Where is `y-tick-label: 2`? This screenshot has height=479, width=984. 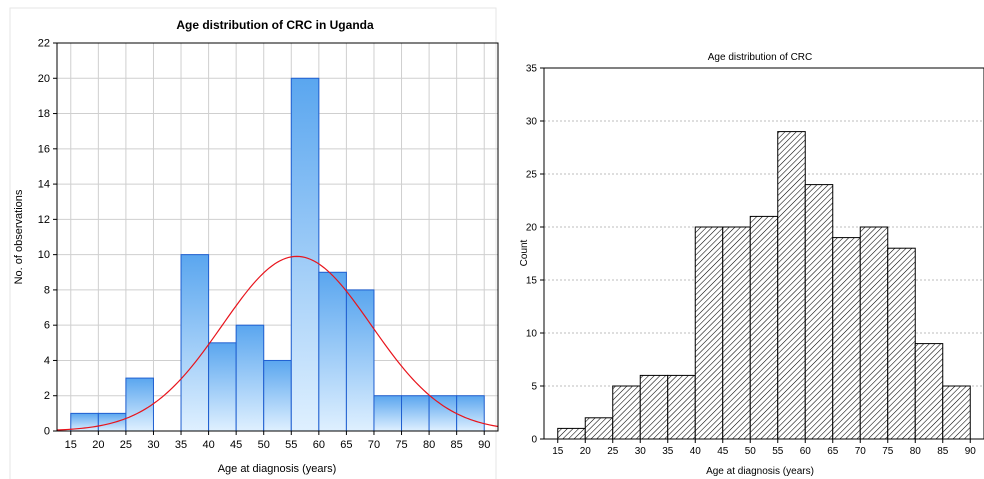
y-tick-label: 2 is located at coordinates (47, 396).